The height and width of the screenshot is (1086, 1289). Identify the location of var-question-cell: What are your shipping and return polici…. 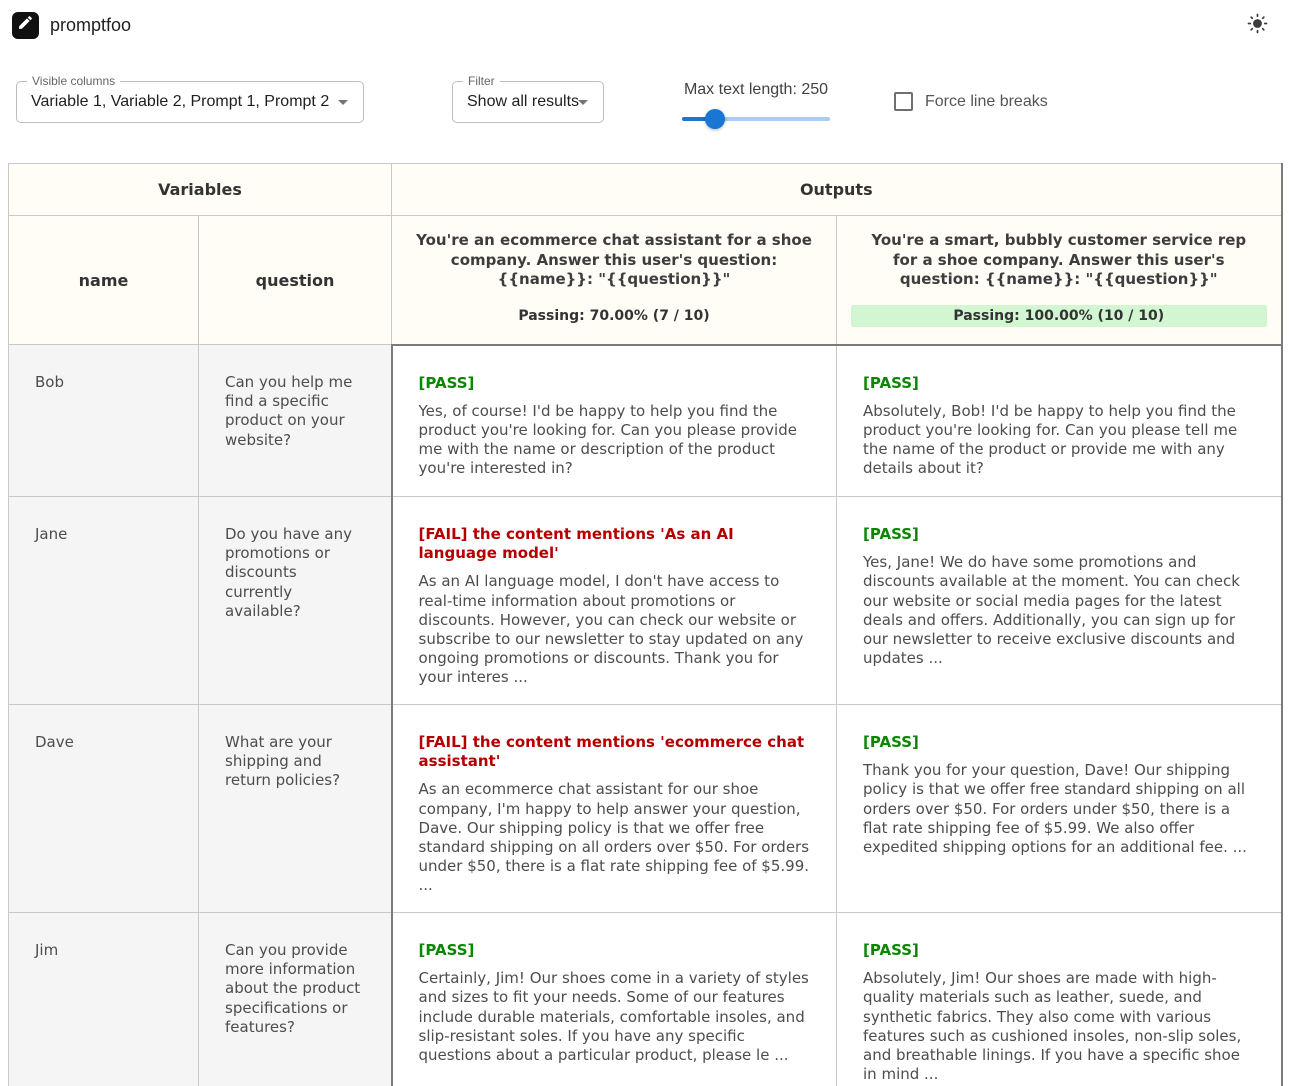
(295, 808).